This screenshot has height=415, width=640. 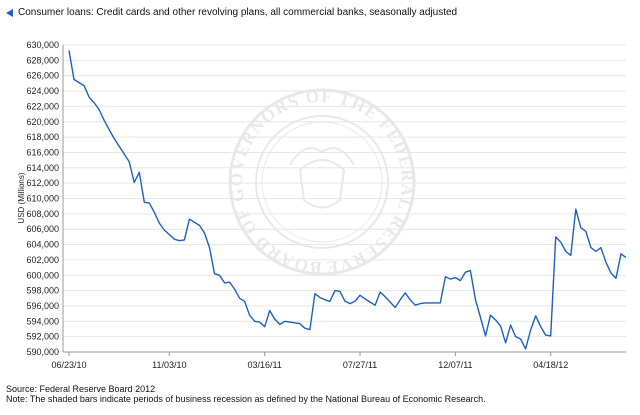 What do you see at coordinates (9, 12) in the screenshot?
I see `legend-marker-icon` at bounding box center [9, 12].